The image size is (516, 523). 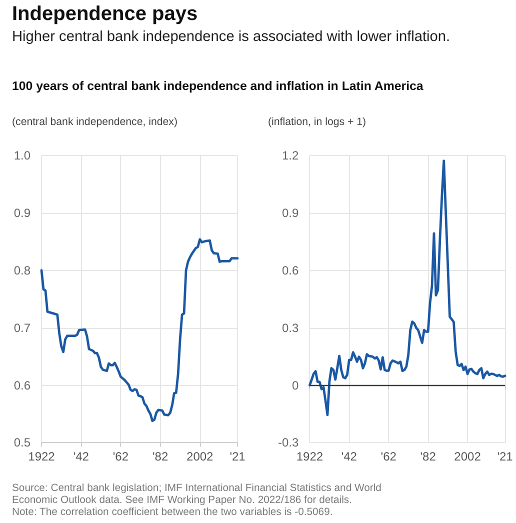 I want to click on y-tick-label: 1.0, so click(x=22, y=155).